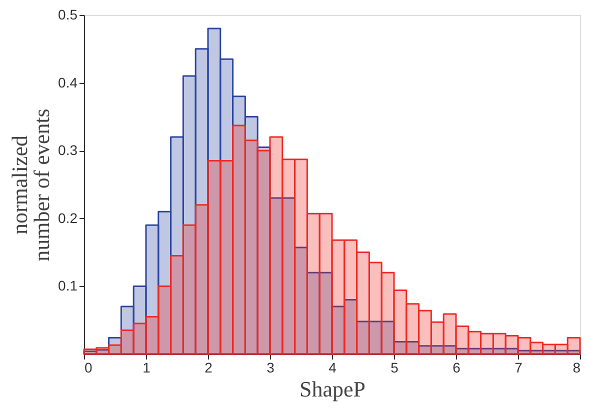 The width and height of the screenshot is (589, 408). What do you see at coordinates (576, 368) in the screenshot?
I see `x-tick-label: 8` at bounding box center [576, 368].